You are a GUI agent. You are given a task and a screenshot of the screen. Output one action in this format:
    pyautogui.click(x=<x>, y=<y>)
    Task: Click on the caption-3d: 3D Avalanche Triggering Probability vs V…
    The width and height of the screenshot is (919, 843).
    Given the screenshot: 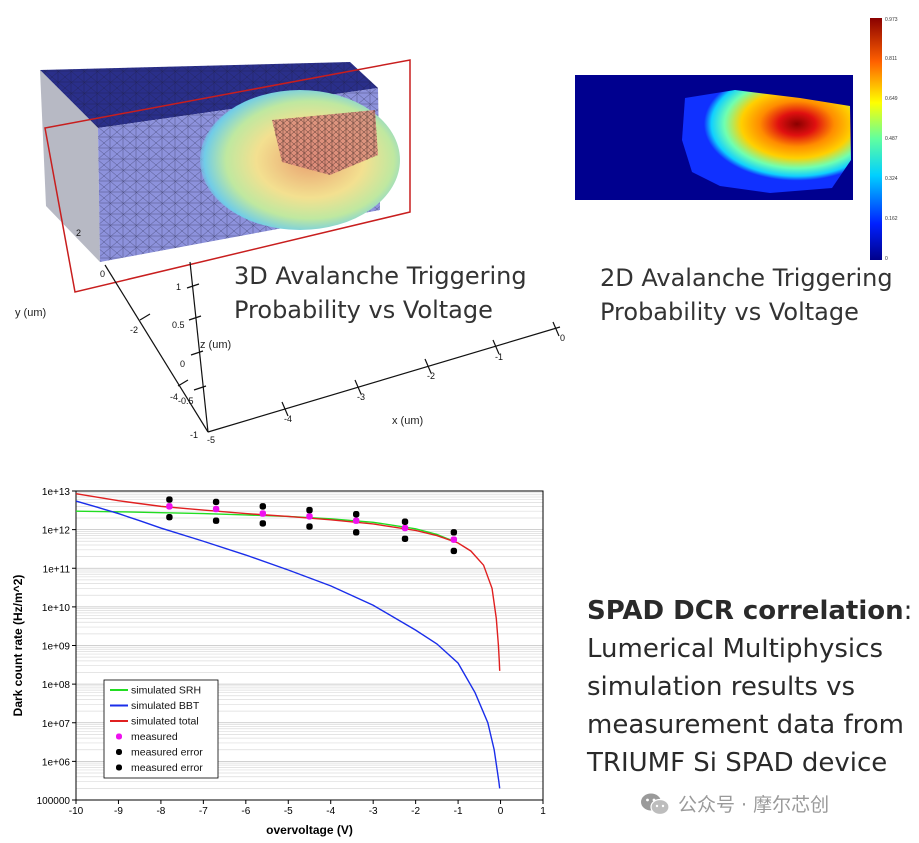 What is the action you would take?
    pyautogui.click(x=380, y=293)
    